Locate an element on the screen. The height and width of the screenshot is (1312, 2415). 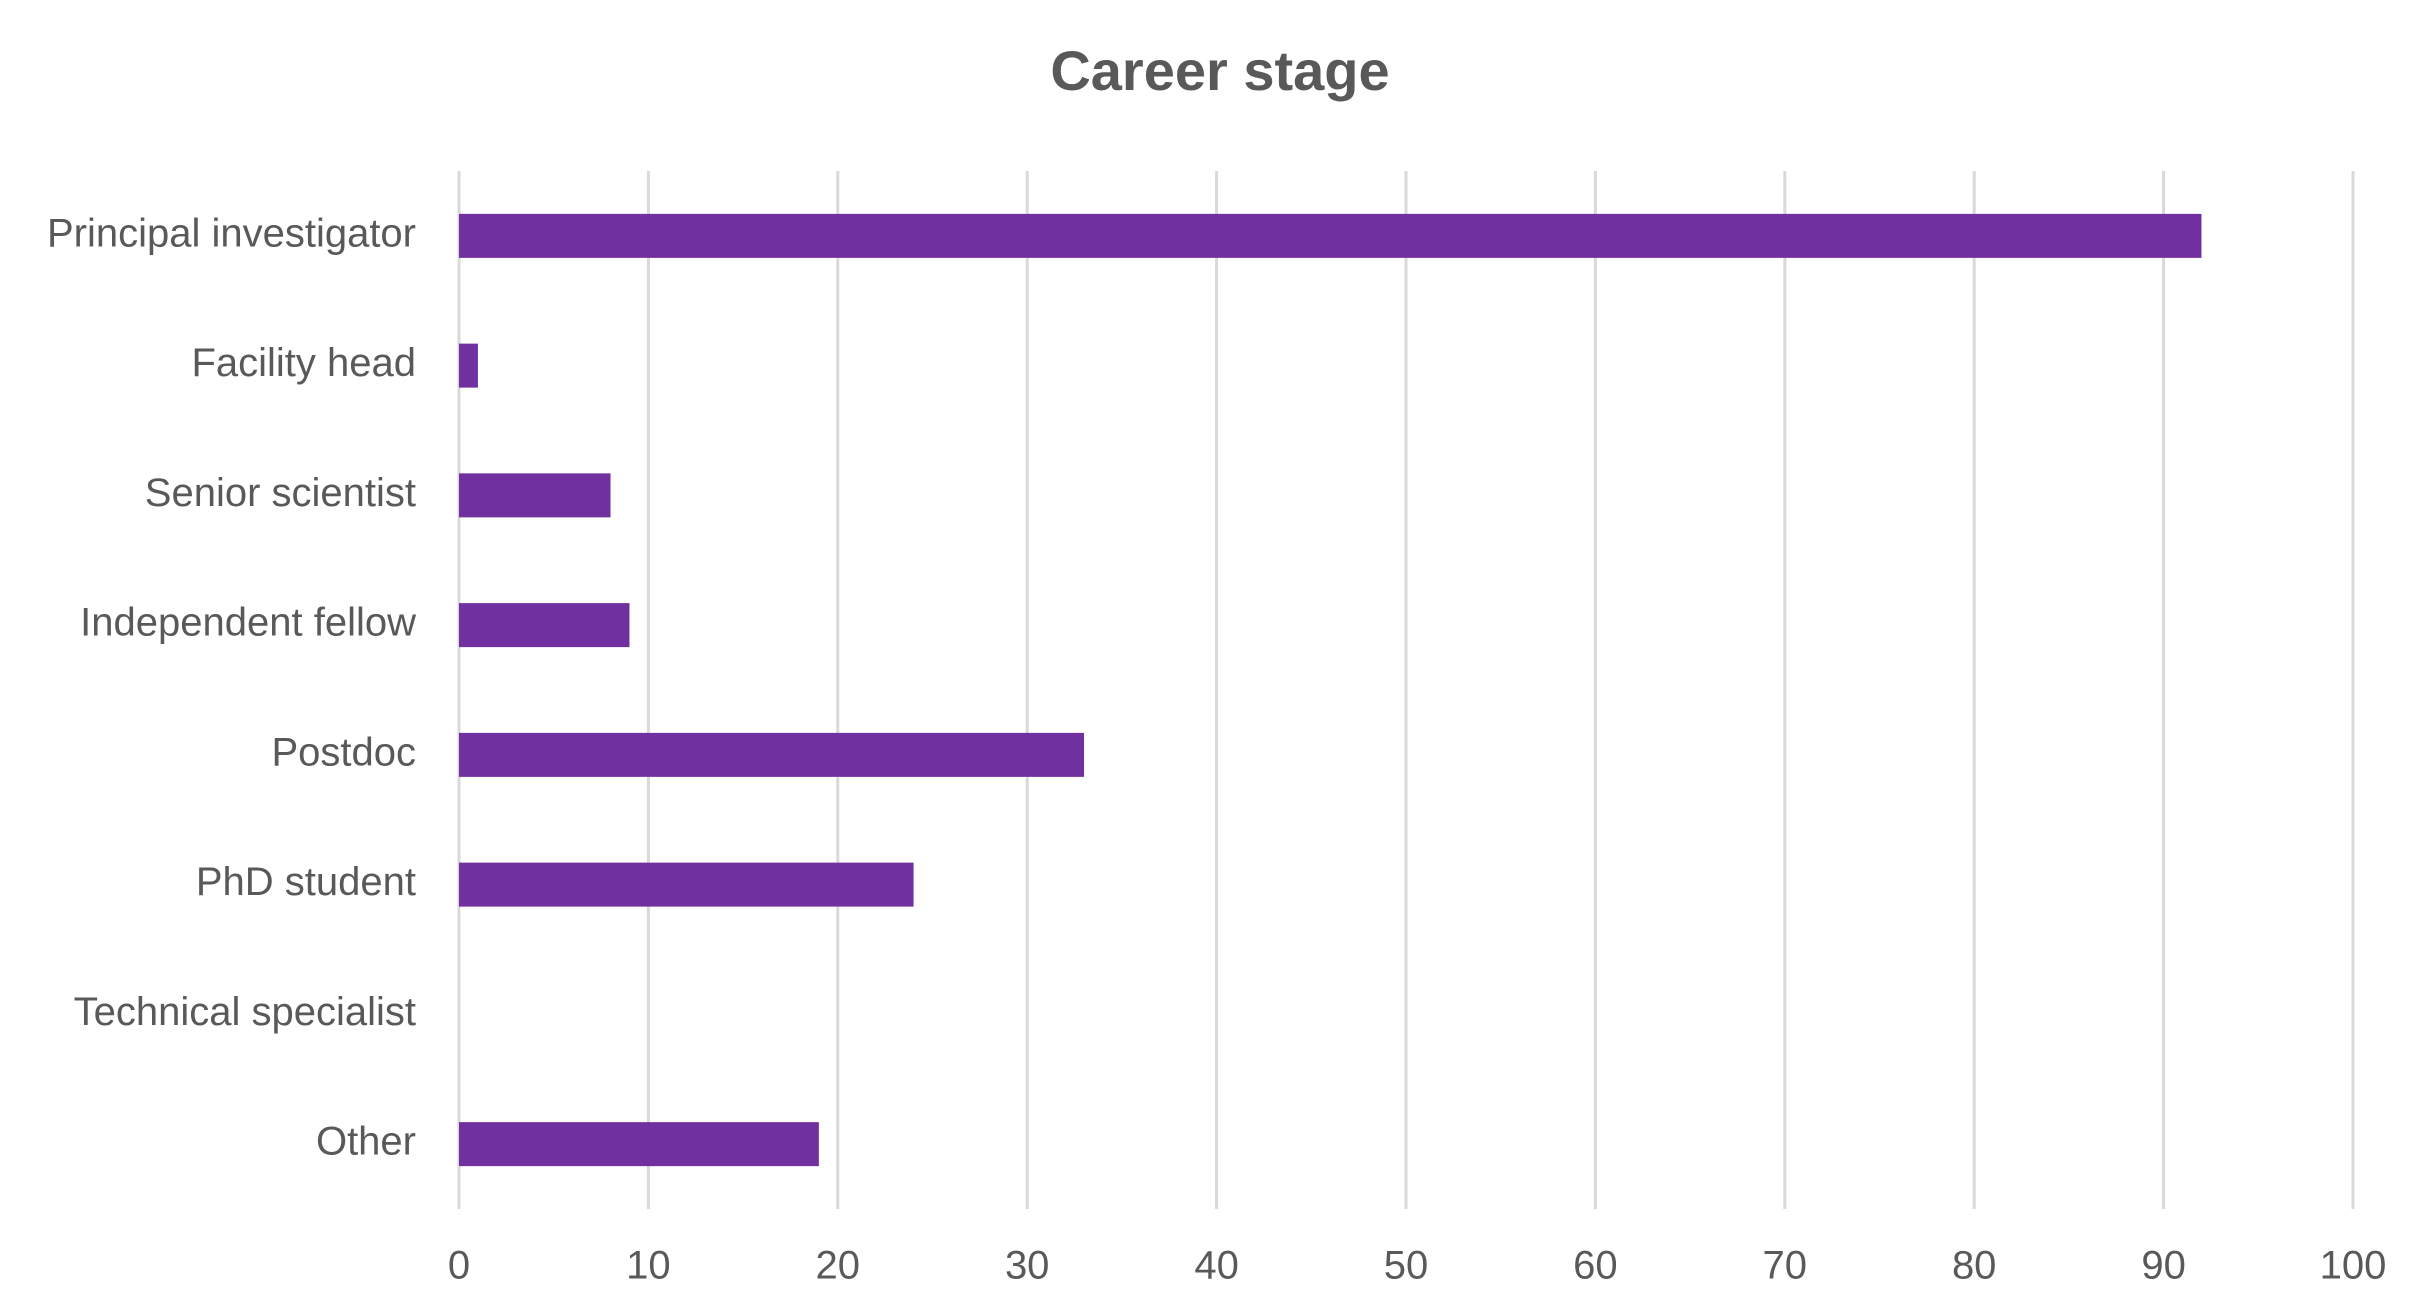
x-tick-label: 100 is located at coordinates (2353, 1266).